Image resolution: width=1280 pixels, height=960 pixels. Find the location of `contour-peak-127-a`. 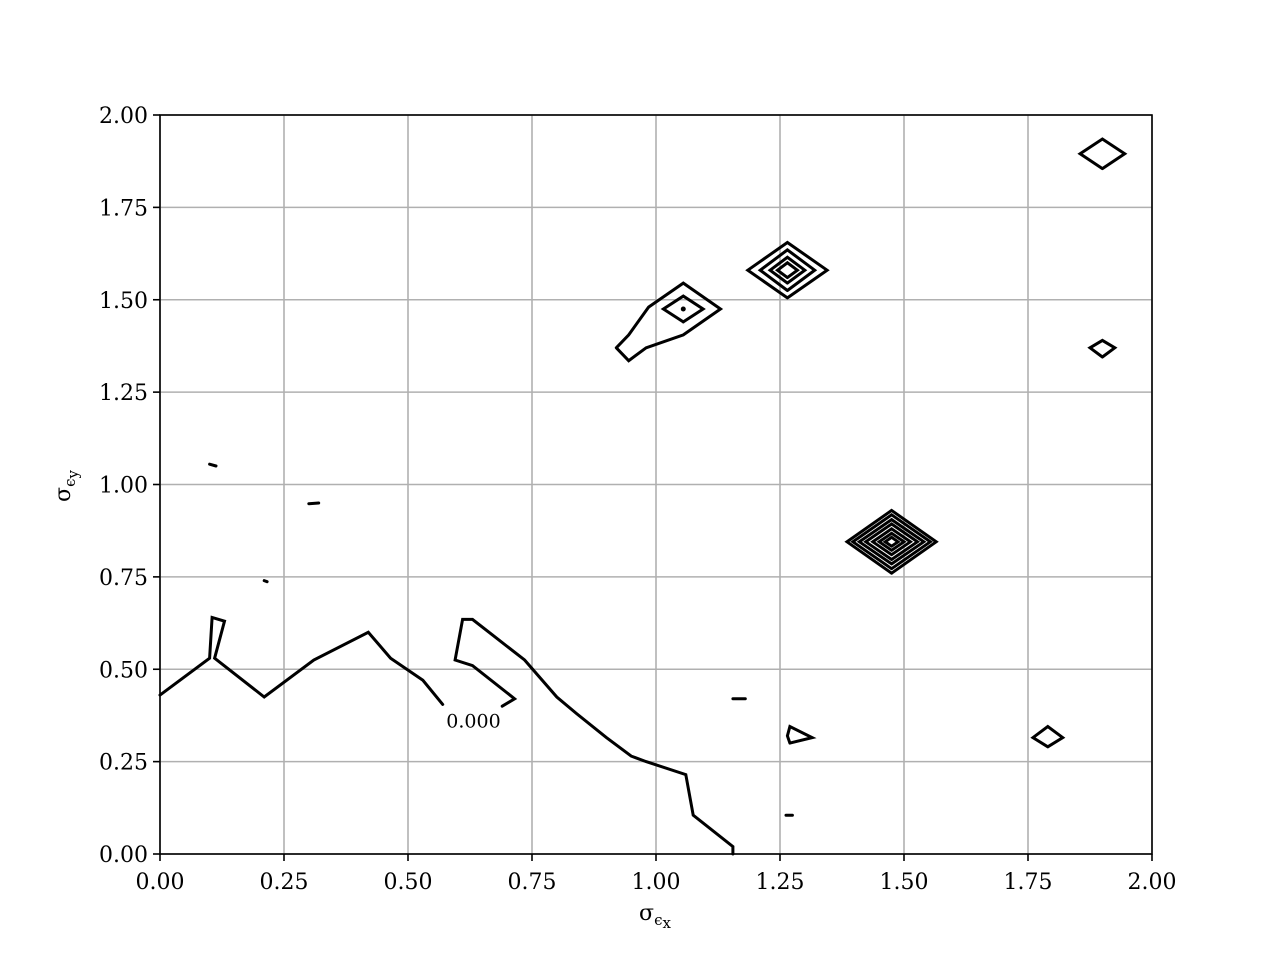

contour-peak-127-a is located at coordinates (787, 270).